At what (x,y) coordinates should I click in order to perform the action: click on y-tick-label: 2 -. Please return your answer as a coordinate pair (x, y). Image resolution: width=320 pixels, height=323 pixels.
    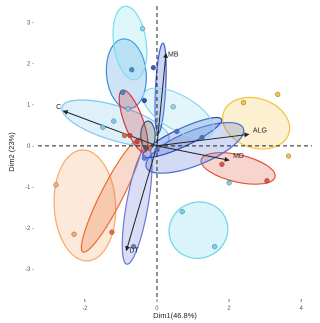
    Looking at the image, I should click on (30, 65).